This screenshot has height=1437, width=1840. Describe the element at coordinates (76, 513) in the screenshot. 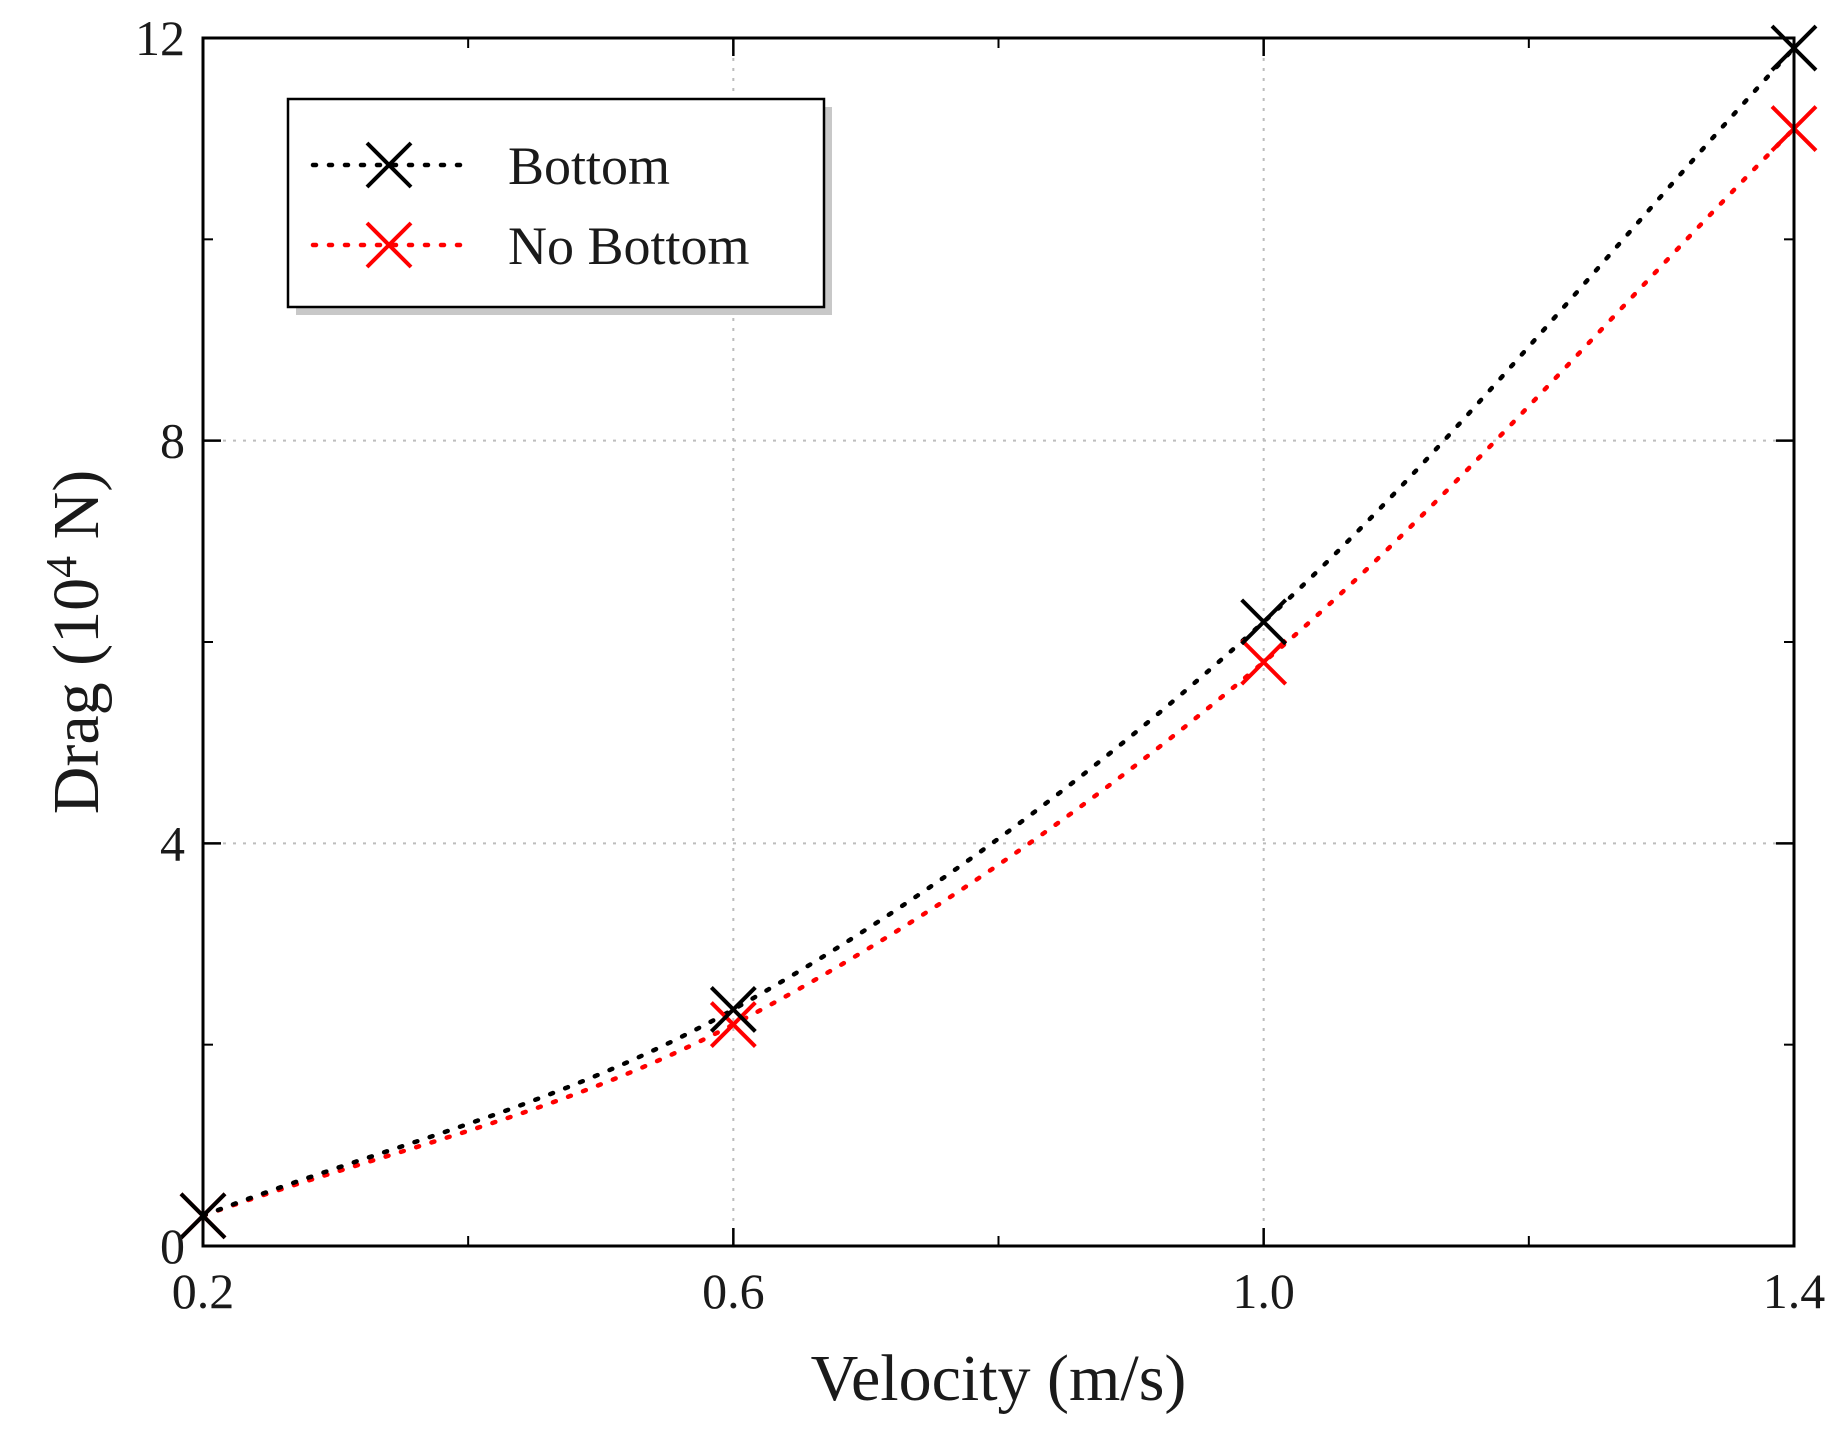

I see `y-axis-title-tail: N)` at that location.